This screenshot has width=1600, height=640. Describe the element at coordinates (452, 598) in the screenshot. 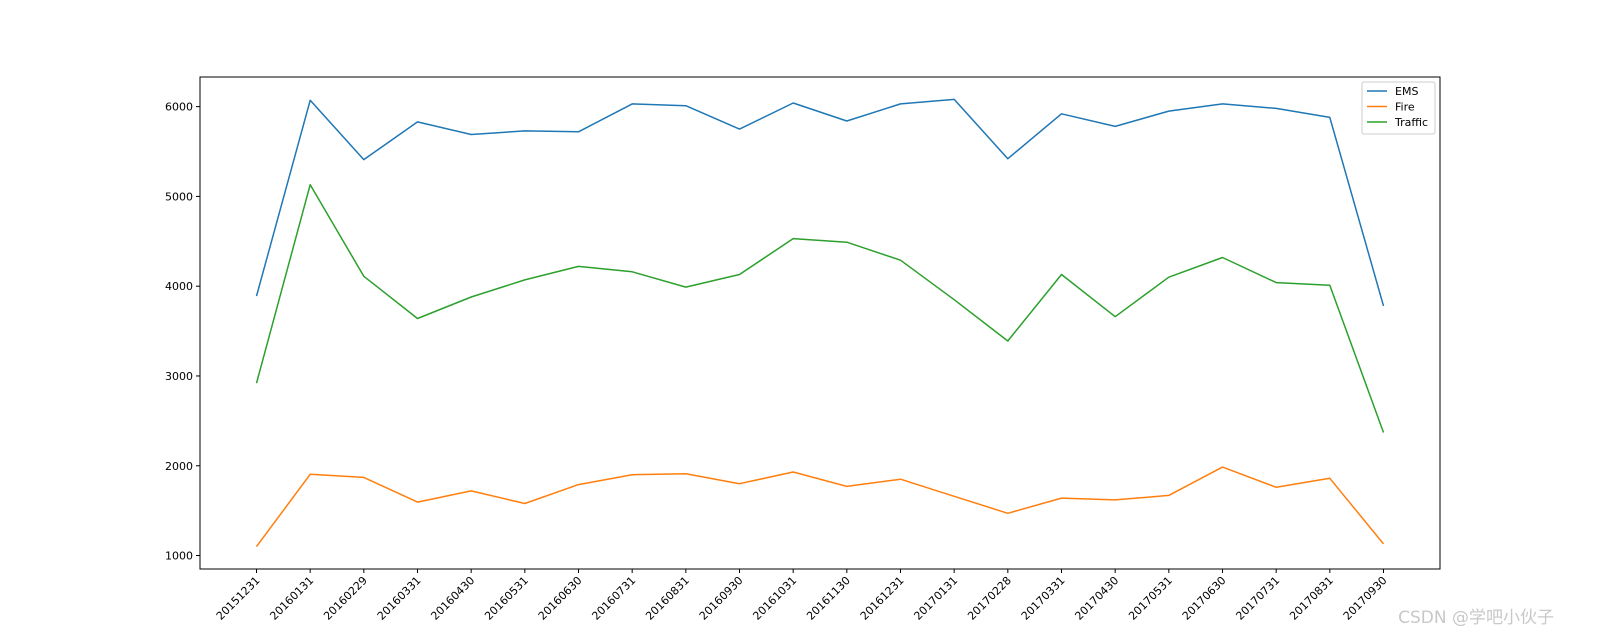

I see `x-tick-label: 20160430` at that location.